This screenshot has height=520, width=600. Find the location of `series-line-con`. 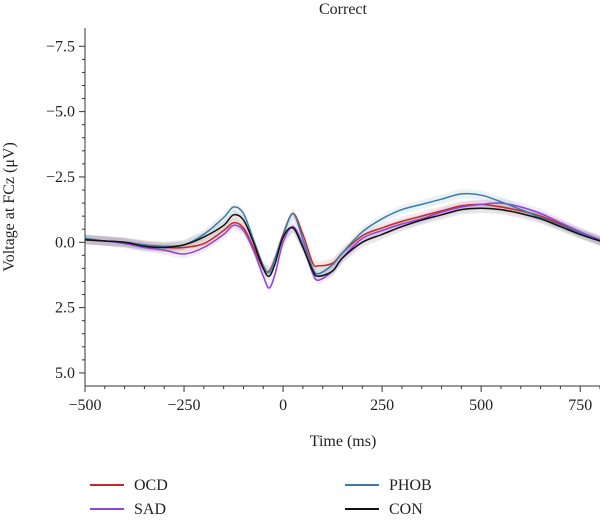

series-line-con is located at coordinates (342, 242).